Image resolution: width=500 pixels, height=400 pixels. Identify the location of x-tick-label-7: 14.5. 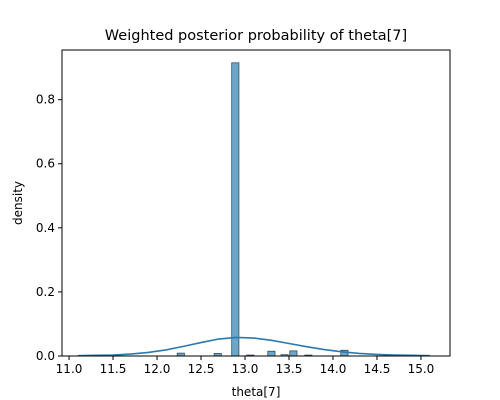
(377, 369).